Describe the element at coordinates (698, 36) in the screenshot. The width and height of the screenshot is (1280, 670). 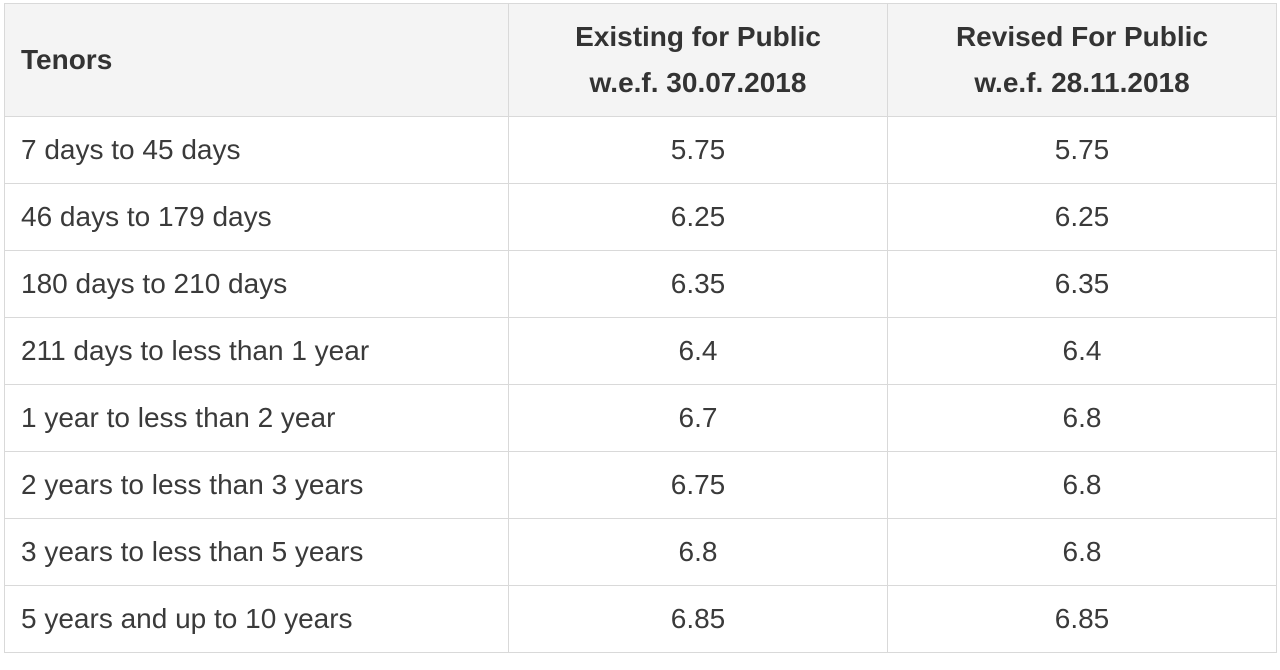
I see `header-text: Existing for Public` at that location.